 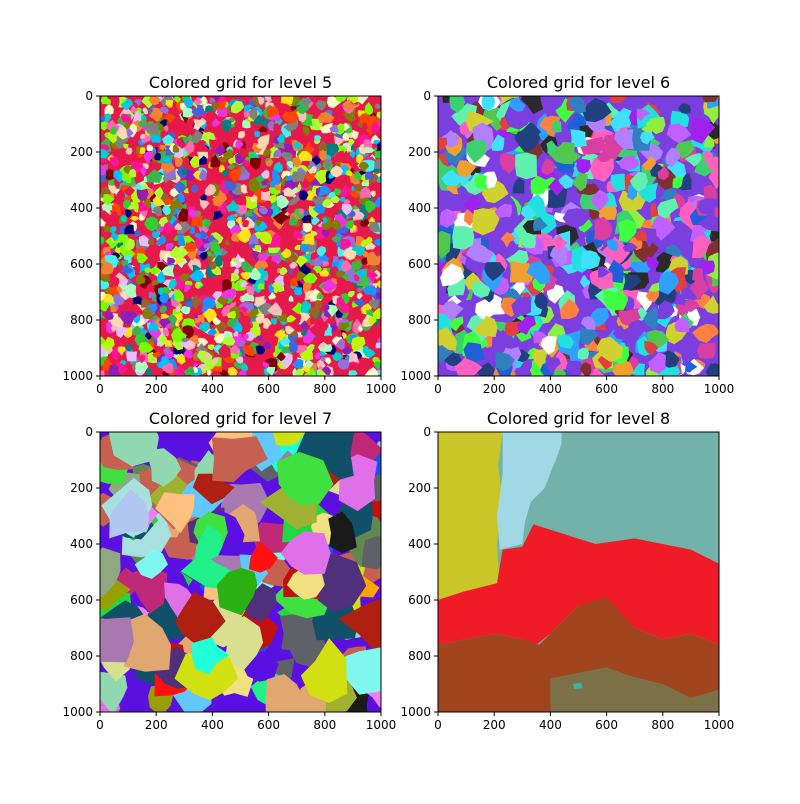 I want to click on x-tick-label: 800, so click(x=324, y=725).